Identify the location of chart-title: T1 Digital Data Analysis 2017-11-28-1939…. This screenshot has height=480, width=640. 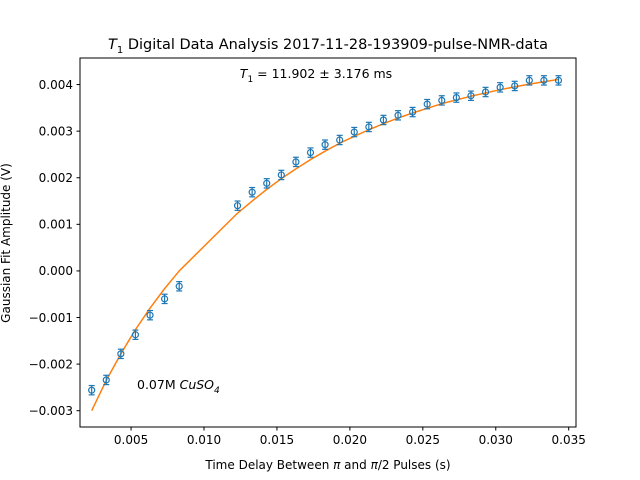
(328, 46).